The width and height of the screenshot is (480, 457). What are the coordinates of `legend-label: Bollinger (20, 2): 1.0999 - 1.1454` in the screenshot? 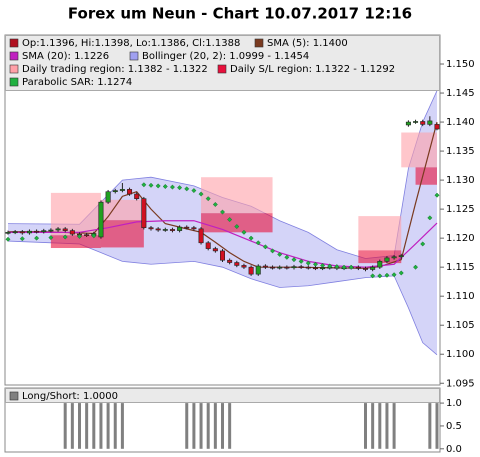 It's located at (225, 56).